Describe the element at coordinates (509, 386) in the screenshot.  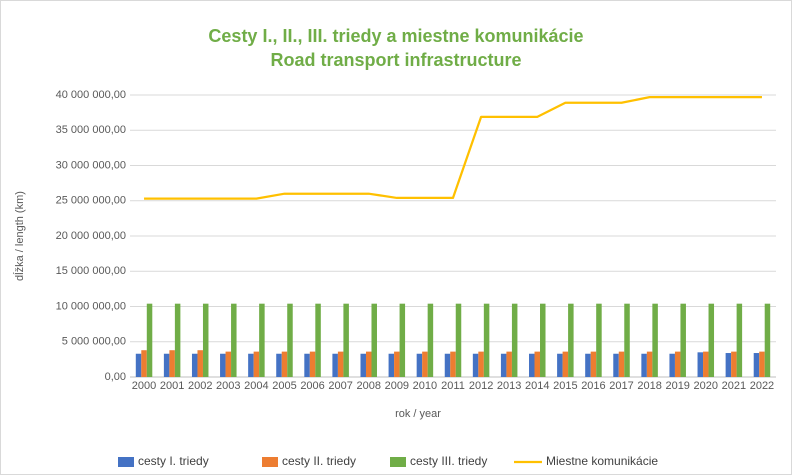
I see `x-tick-label: 2013` at that location.